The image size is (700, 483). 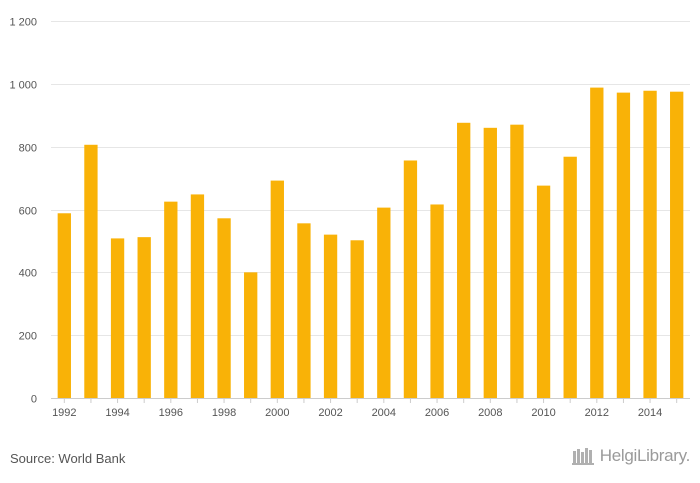 What do you see at coordinates (645, 455) in the screenshot?
I see `logo-text: HelgiLibrary.` at bounding box center [645, 455].